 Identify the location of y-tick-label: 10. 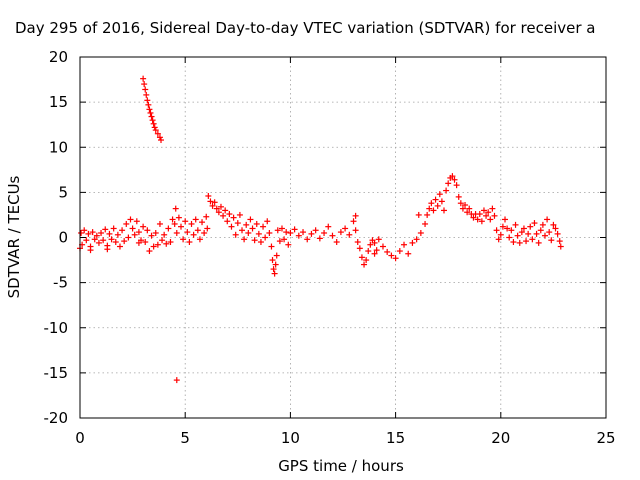
(58, 147).